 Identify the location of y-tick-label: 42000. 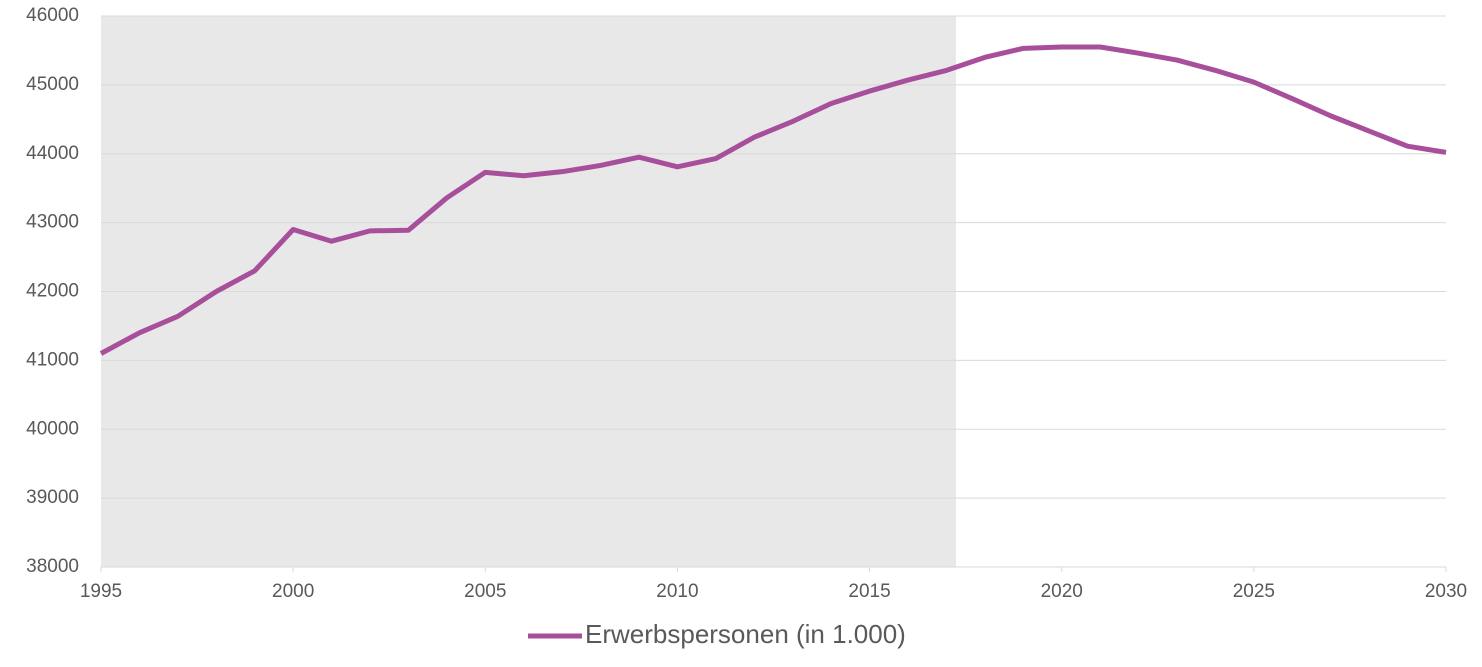
(52, 291).